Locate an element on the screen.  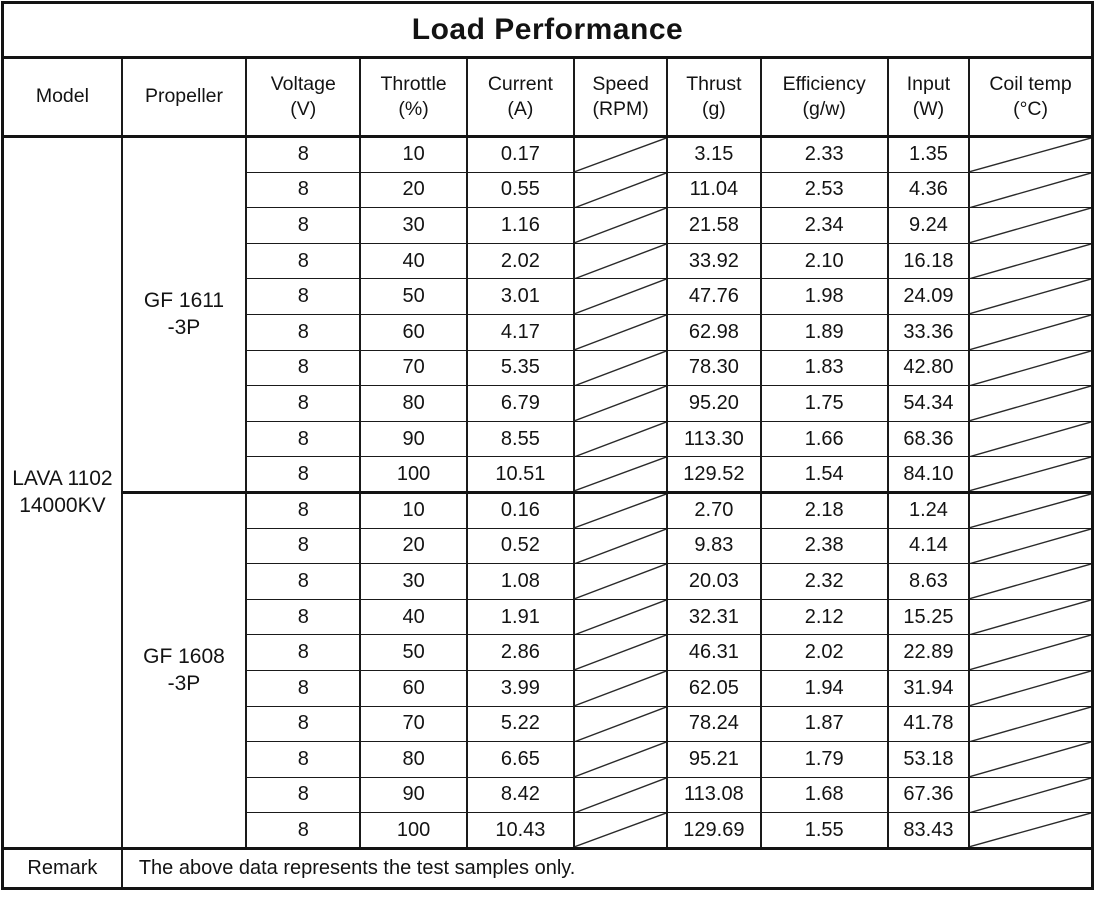
data-row: 8 20 0.52 9.83 2.38 4.14 is located at coordinates (548, 546).